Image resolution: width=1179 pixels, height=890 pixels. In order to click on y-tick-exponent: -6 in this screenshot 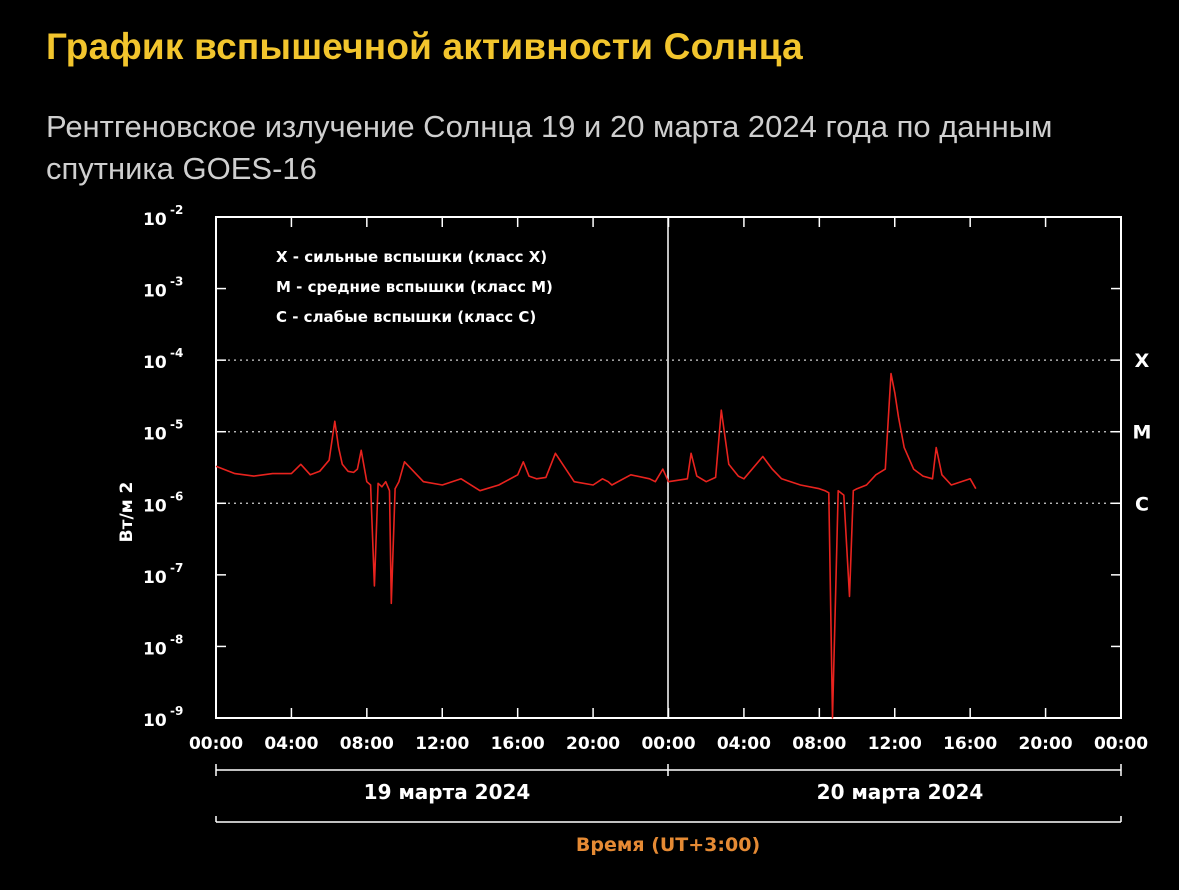, I will do `click(176, 496)`.